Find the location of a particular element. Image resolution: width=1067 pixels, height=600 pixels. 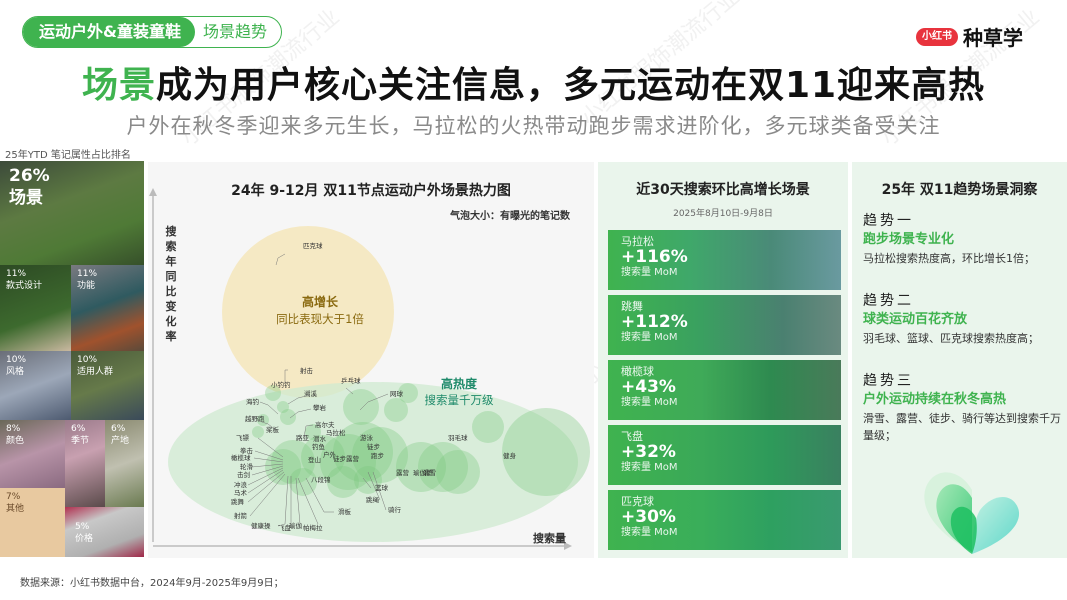

svg-text: 帕梅拉 is located at coordinates (313, 527).